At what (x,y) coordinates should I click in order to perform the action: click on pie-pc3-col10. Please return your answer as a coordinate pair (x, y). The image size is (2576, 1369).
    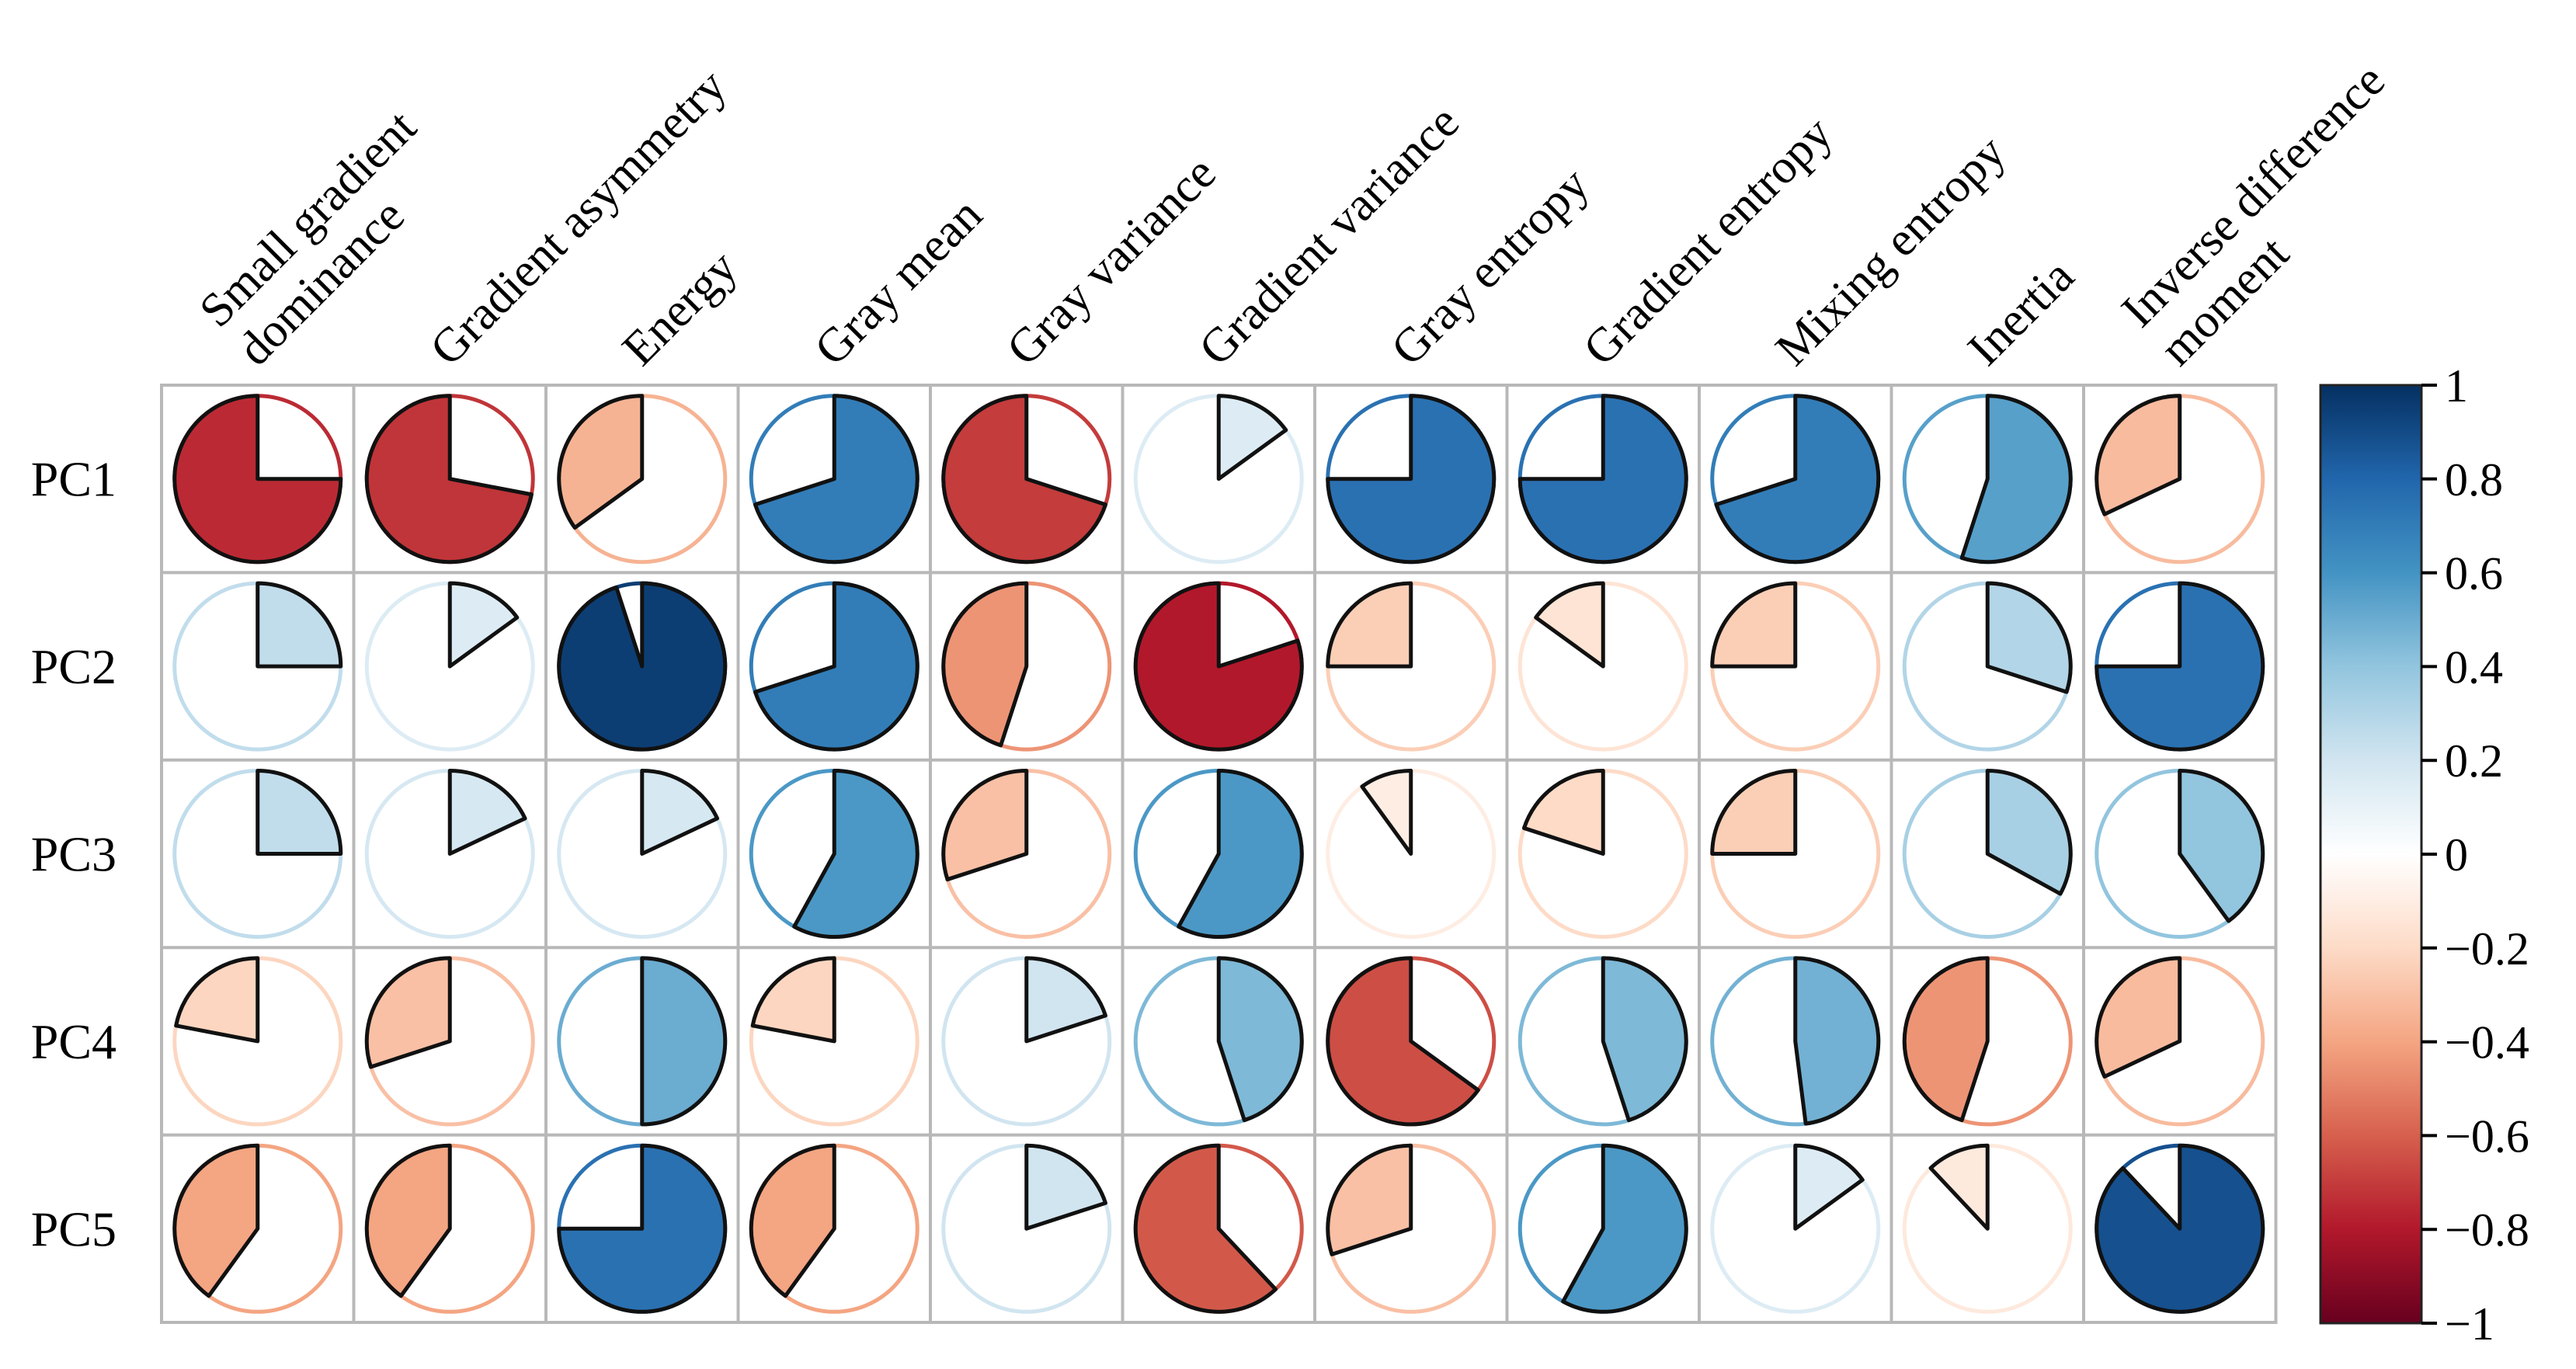
    Looking at the image, I should click on (1987, 854).